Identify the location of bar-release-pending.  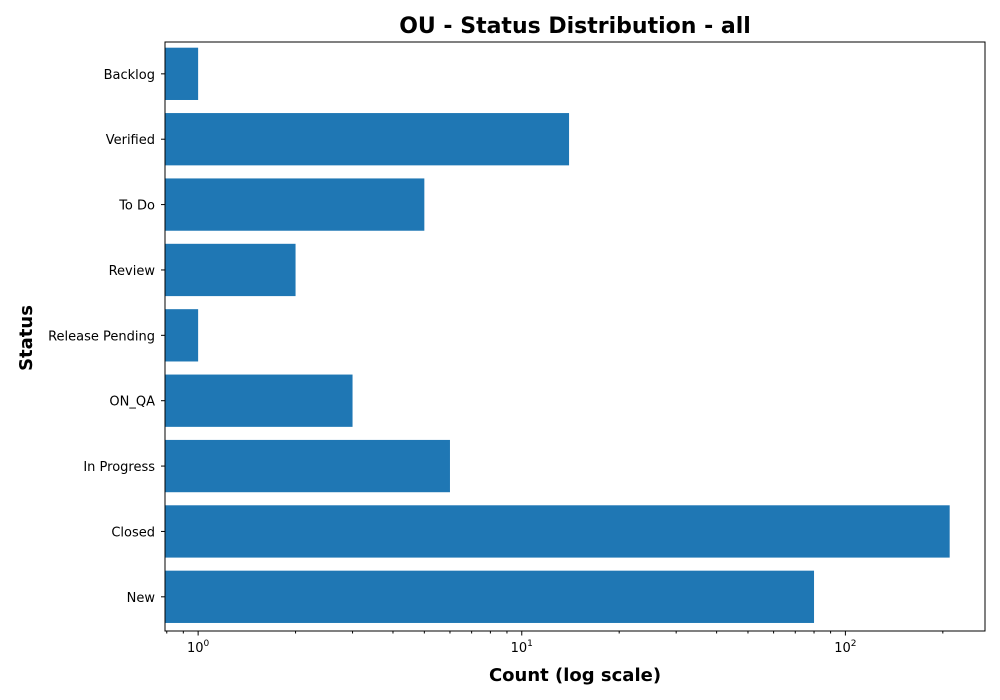
(182, 335).